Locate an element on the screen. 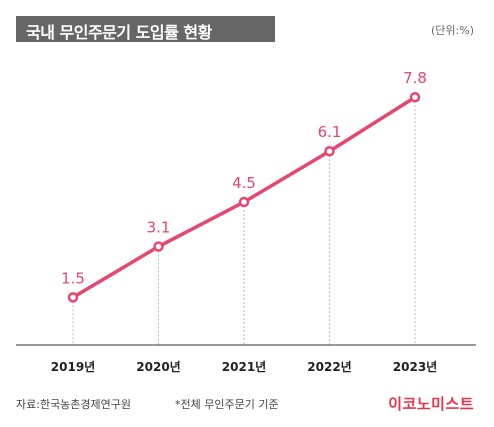 This screenshot has width=494, height=427. data-label: 6.1 is located at coordinates (330, 132).